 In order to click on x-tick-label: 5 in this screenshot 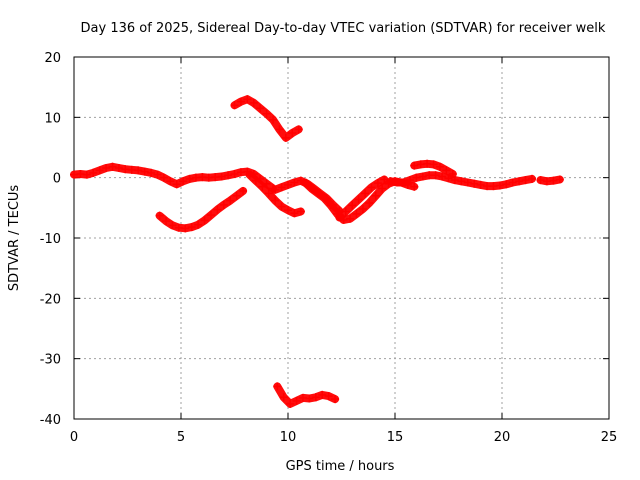, I will do `click(181, 437)`.